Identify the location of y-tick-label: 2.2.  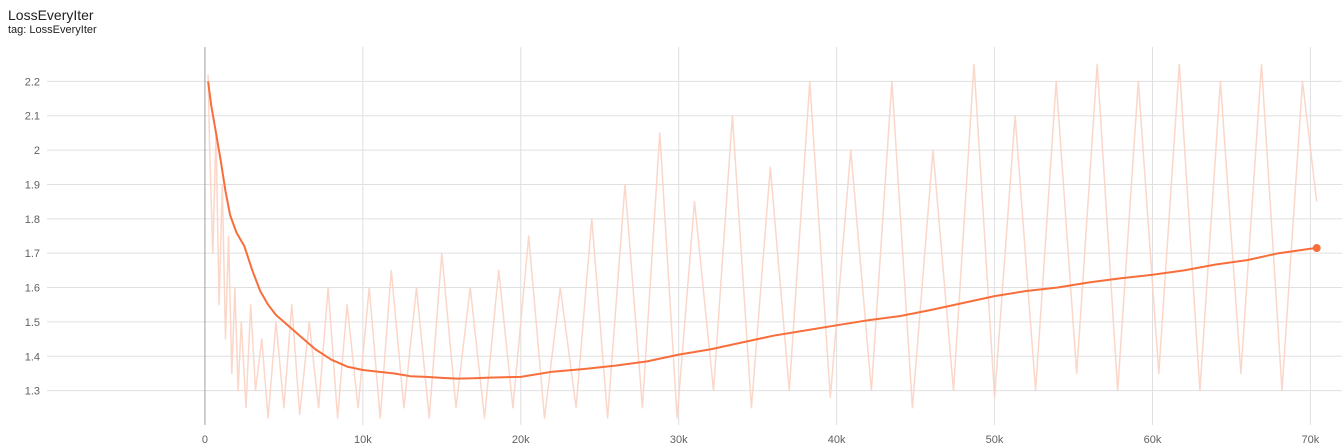
(32, 82).